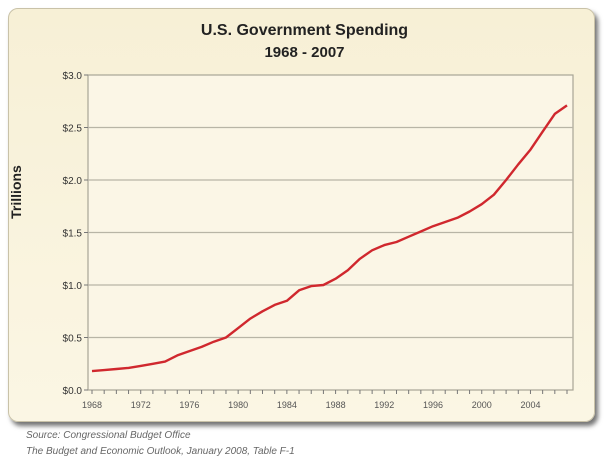 Image resolution: width=609 pixels, height=457 pixels. Describe the element at coordinates (530, 405) in the screenshot. I see `x-tick-label: 2004` at that location.